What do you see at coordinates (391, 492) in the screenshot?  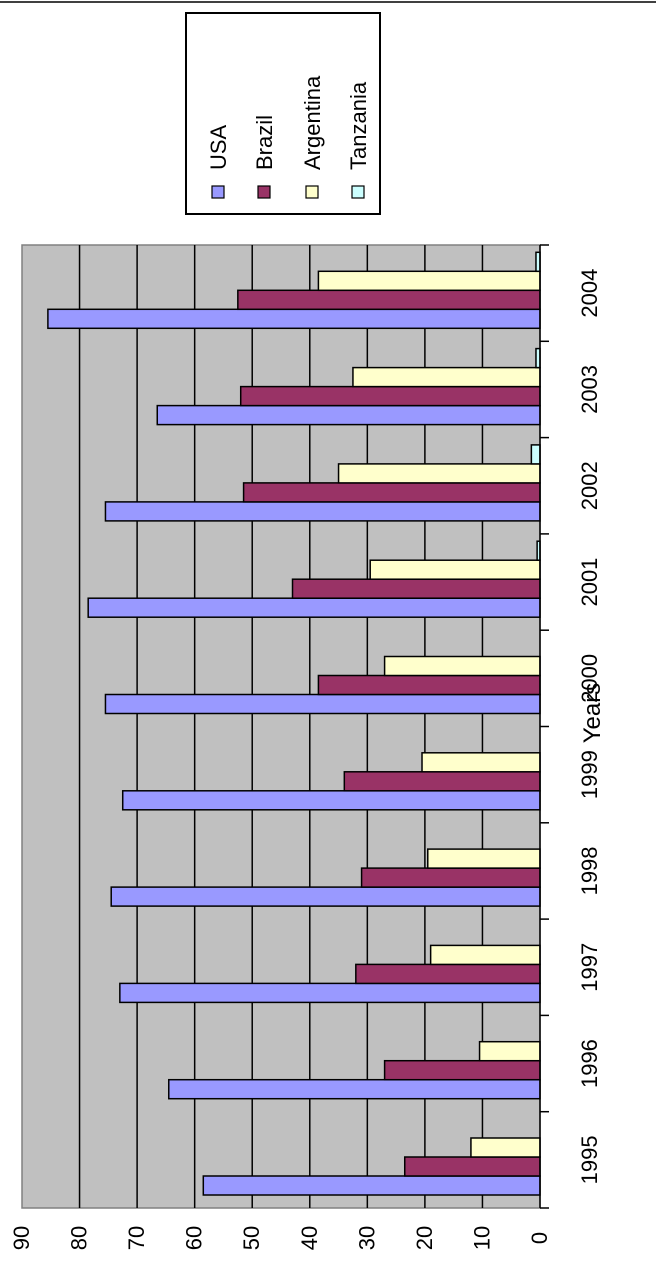 I see `bar-brazil-2002` at bounding box center [391, 492].